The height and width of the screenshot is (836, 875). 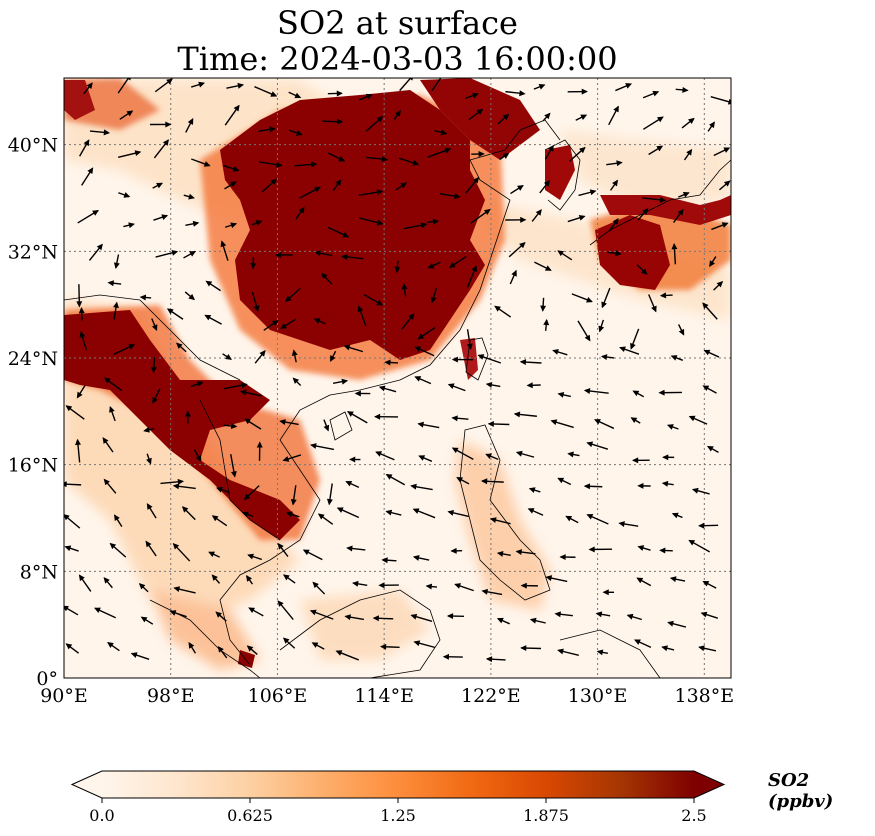 I want to click on colorbar-tick-label: 1.875, so click(x=546, y=815).